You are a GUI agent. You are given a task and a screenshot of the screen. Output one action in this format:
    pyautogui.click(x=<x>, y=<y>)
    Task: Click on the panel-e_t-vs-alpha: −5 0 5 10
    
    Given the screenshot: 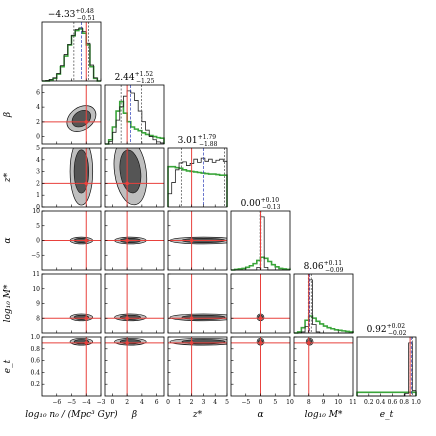 What is the action you would take?
    pyautogui.click(x=262, y=371)
    